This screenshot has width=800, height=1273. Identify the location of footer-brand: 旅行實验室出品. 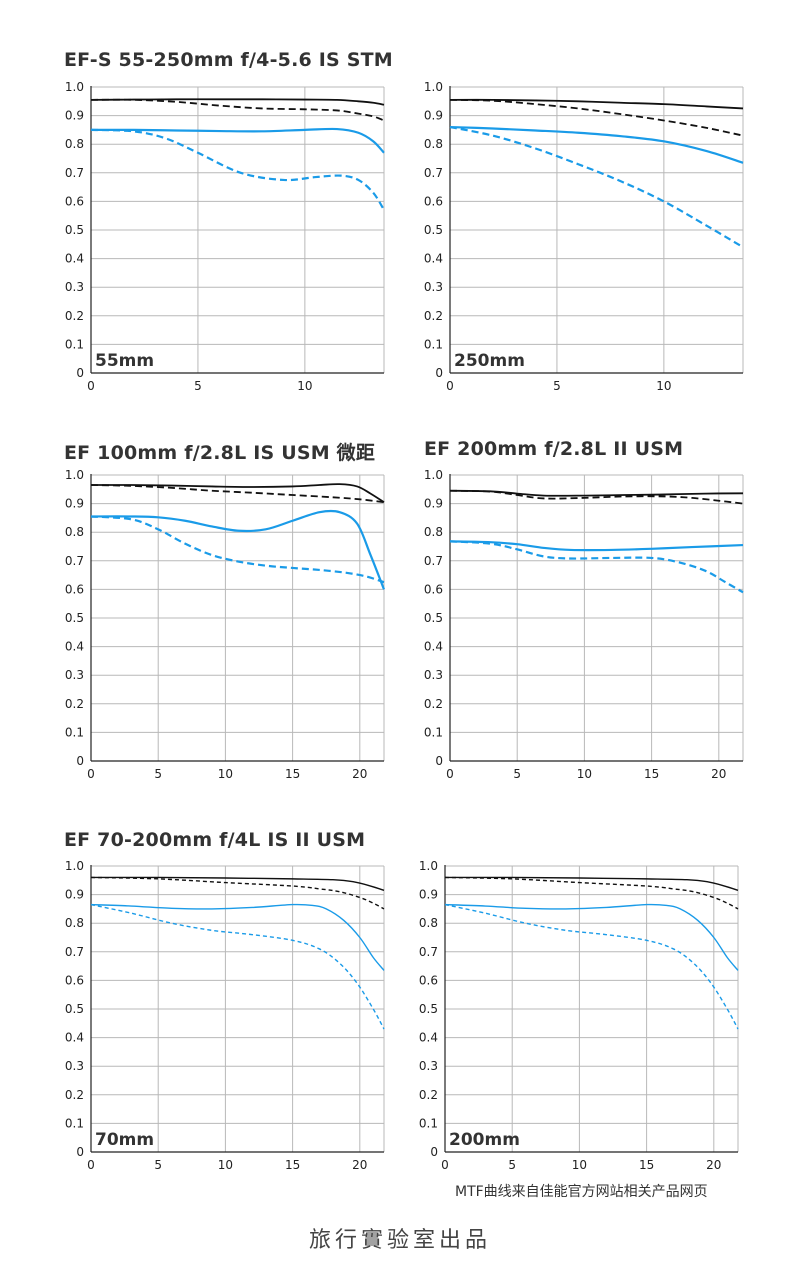
(399, 1240).